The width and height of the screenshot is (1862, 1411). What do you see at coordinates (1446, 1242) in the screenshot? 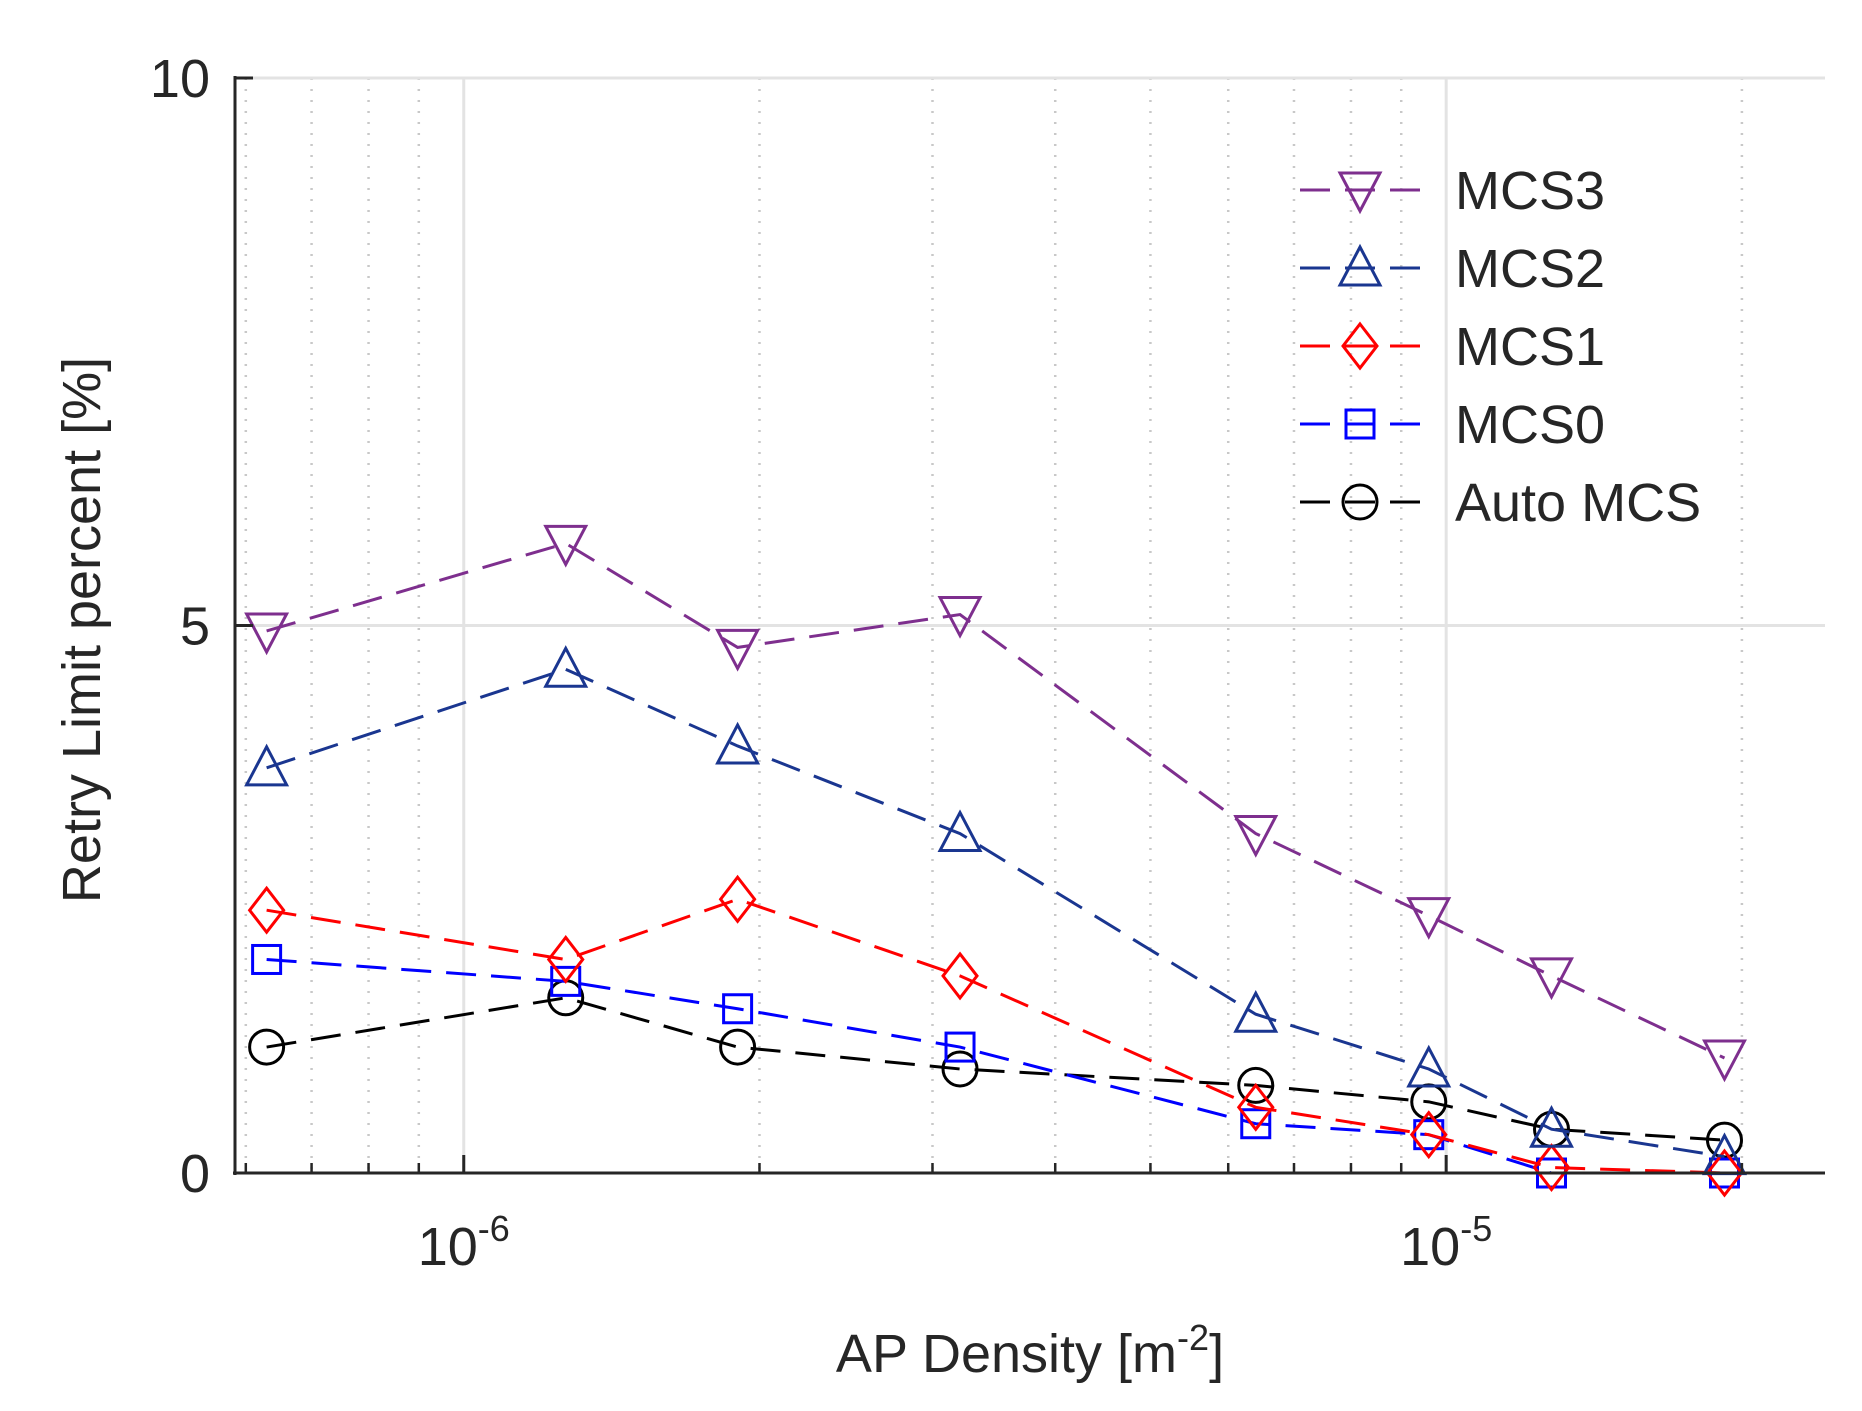
I see `x-tick-label: 10⁻⁵` at bounding box center [1446, 1242].